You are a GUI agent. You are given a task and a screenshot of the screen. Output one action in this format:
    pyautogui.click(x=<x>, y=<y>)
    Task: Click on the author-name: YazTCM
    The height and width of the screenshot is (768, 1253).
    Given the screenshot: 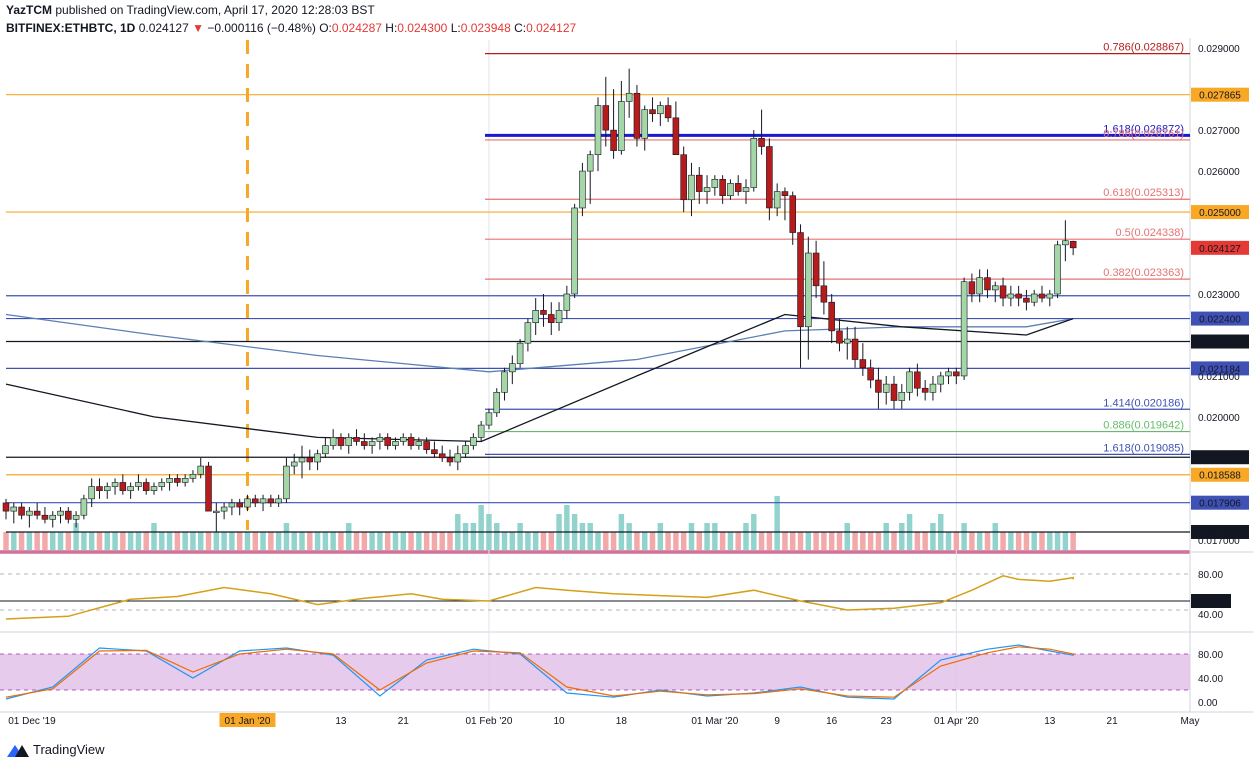 What is the action you would take?
    pyautogui.click(x=29, y=10)
    